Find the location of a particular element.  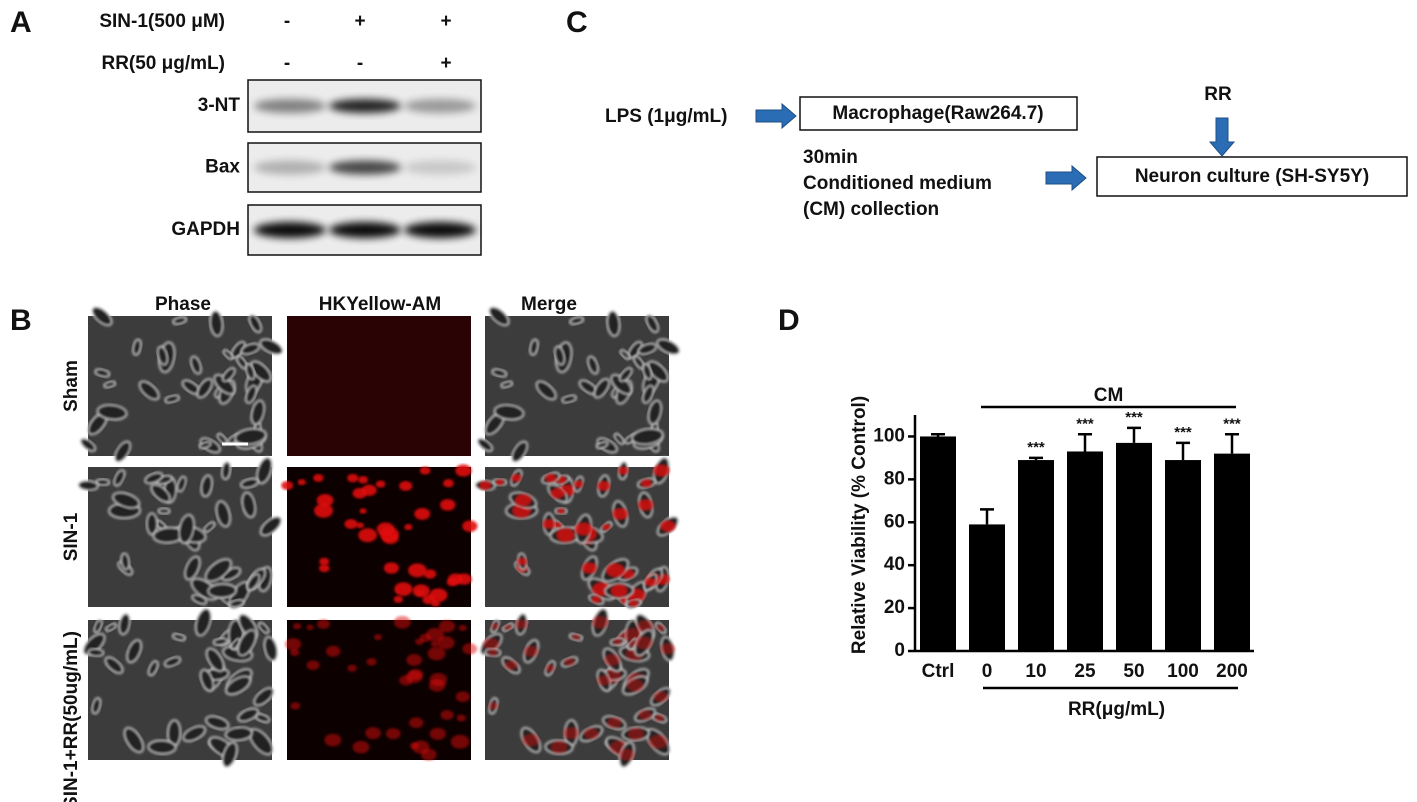

x-axis-label: RR(μg/mL) is located at coordinates (1116, 709).